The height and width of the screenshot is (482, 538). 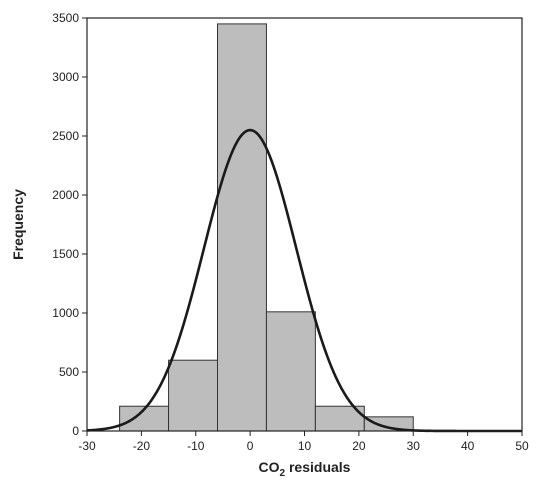 I want to click on x-tick-label-5: 20, so click(x=359, y=446).